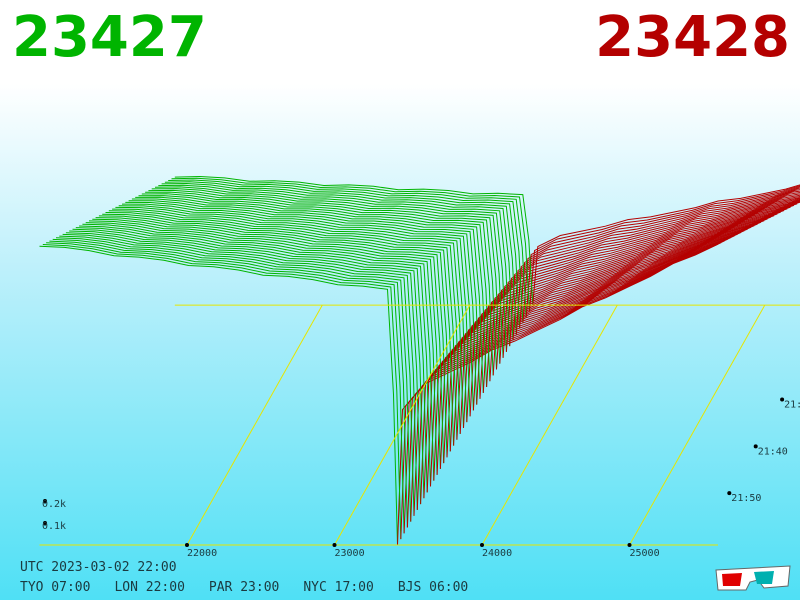 This screenshot has width=800, height=600. What do you see at coordinates (497, 553) in the screenshot?
I see `price-tick-label: 24000` at bounding box center [497, 553].